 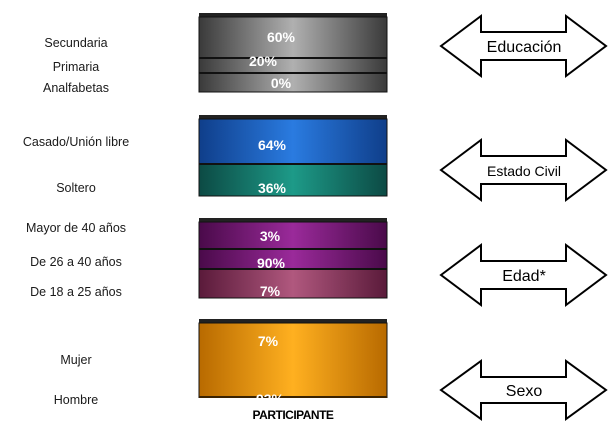 What do you see at coordinates (76, 142) in the screenshot?
I see `category-label: Casado/Unión libre` at bounding box center [76, 142].